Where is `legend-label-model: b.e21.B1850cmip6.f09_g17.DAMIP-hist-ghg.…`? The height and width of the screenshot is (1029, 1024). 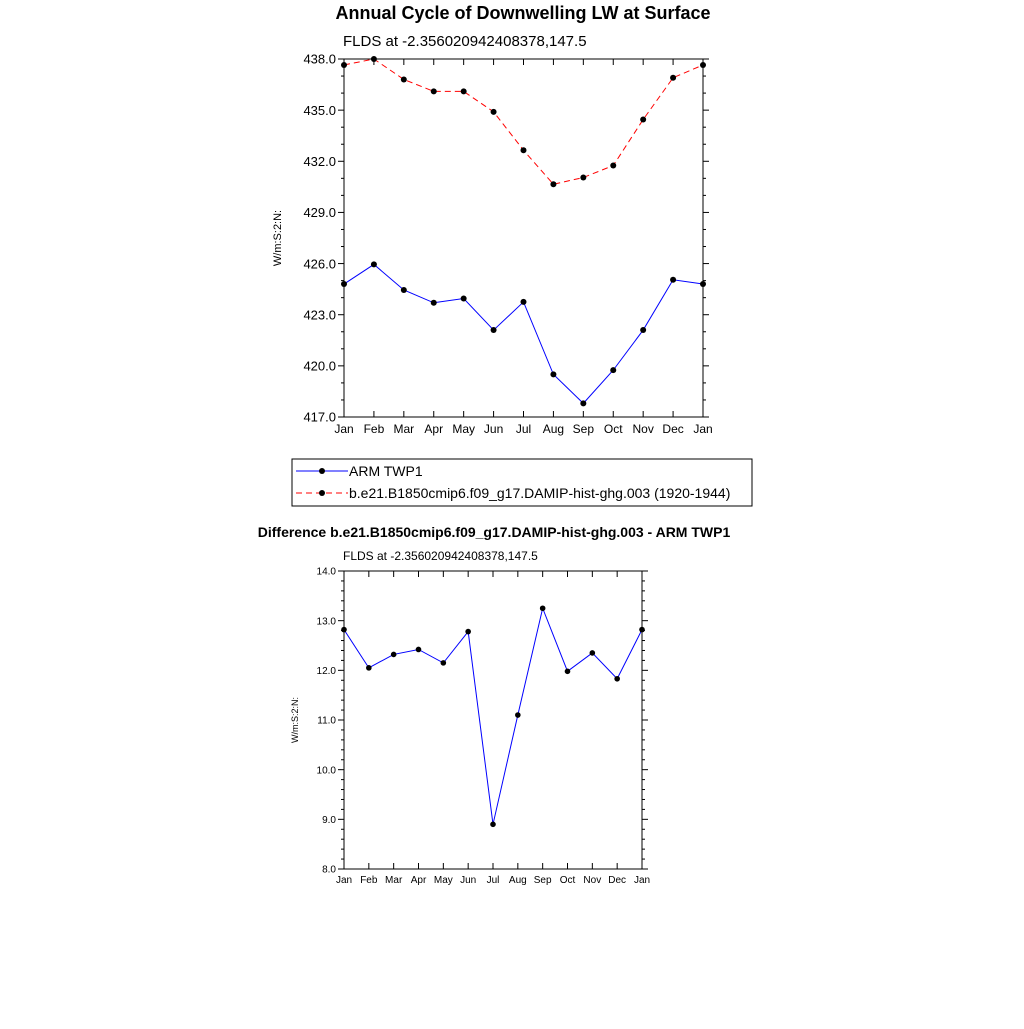 legend-label-model: b.e21.B1850cmip6.f09_g17.DAMIP-hist-ghg.… is located at coordinates (539, 493).